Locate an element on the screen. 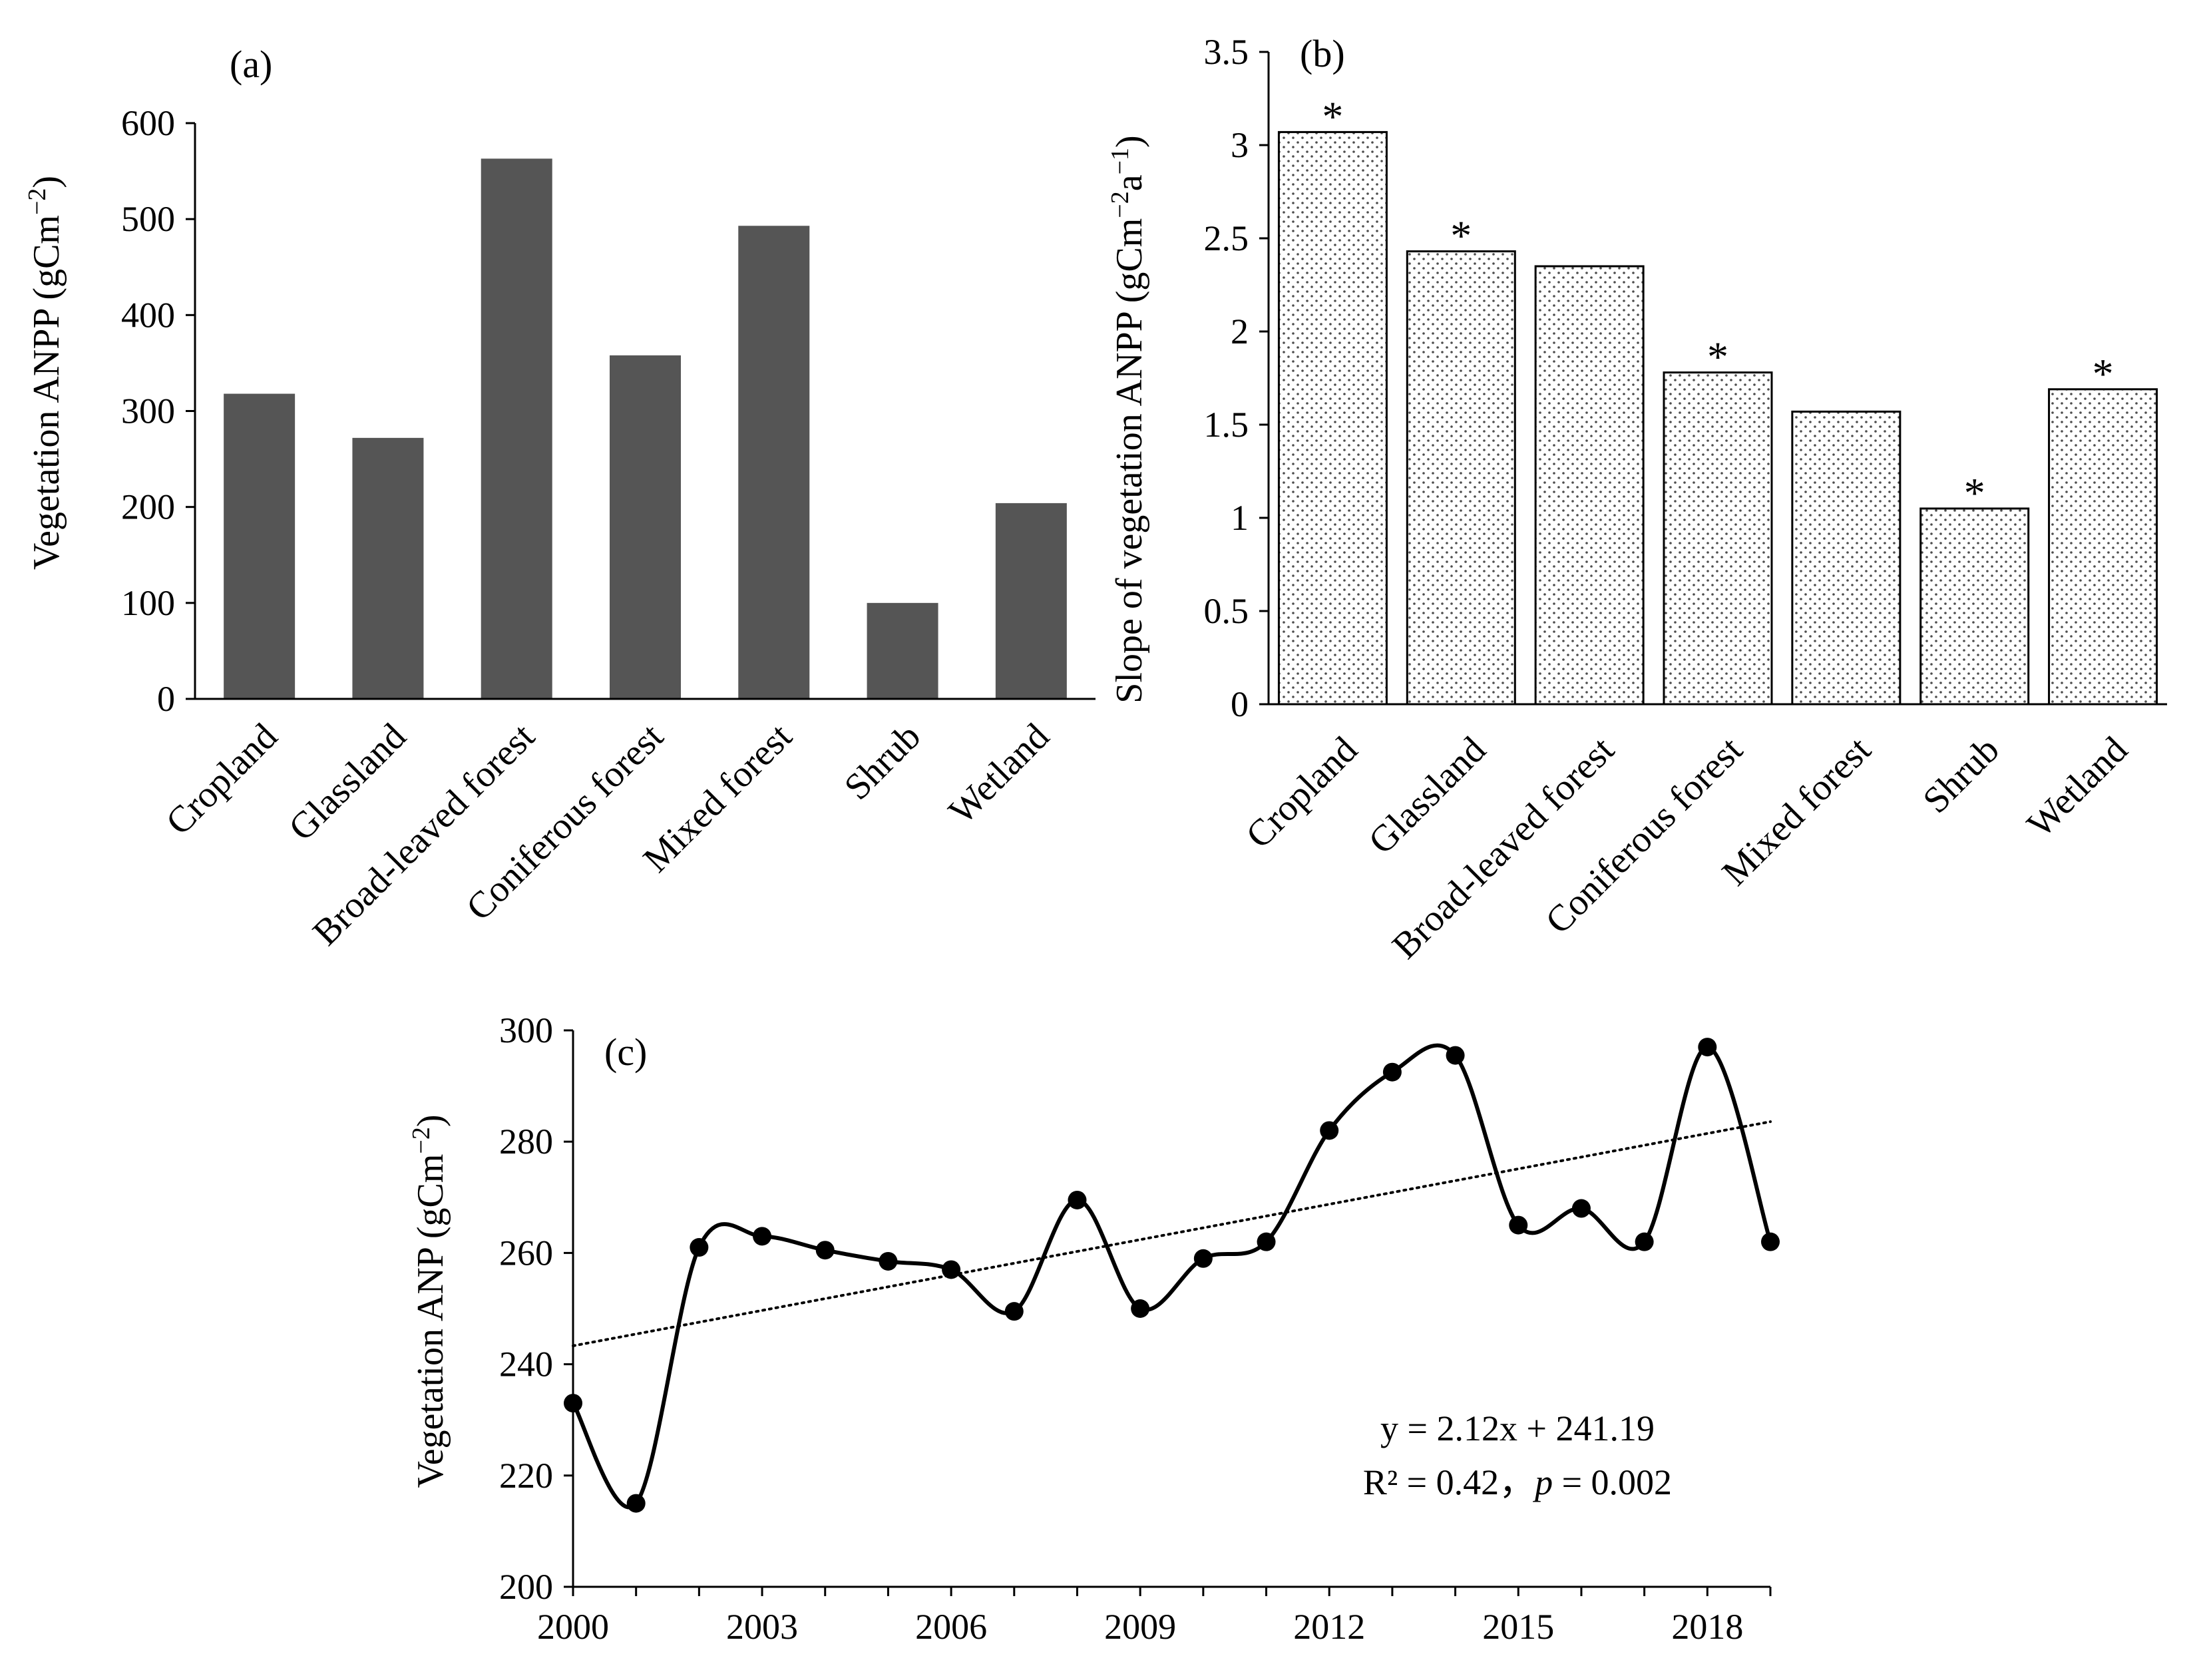  point-2011 is located at coordinates (1266, 1241).